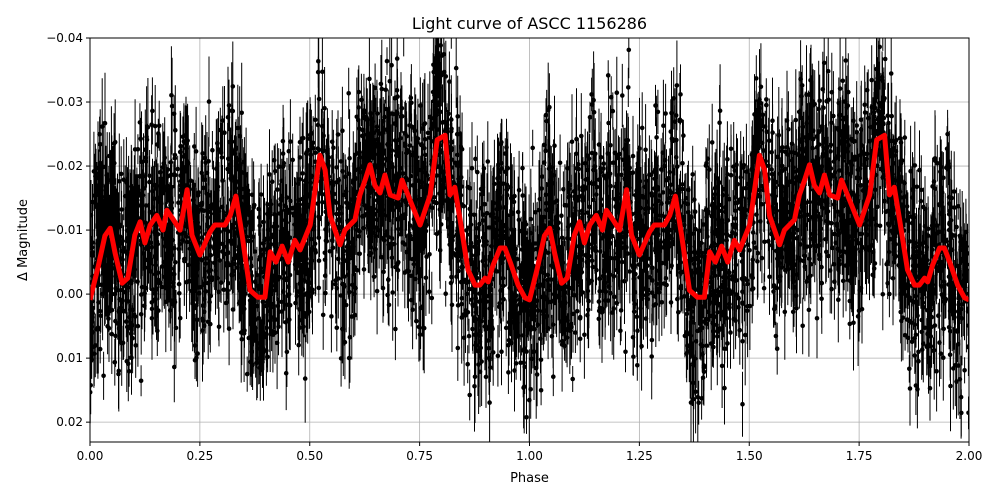  I want to click on y-tick-label: −0.03, so click(64, 102).